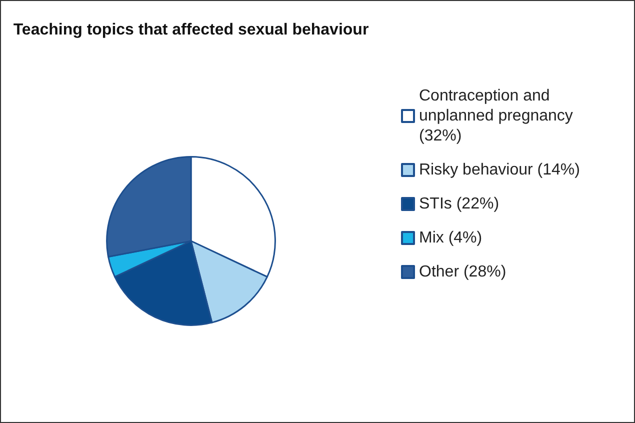  I want to click on legend-label: STIs (22%), so click(459, 204).